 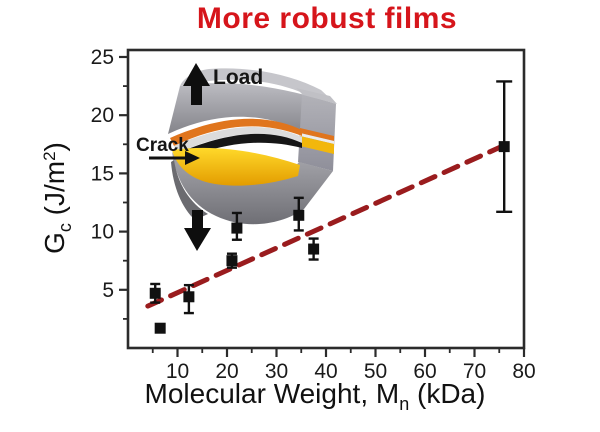 I want to click on x-tick-label: 40, so click(x=325, y=371).